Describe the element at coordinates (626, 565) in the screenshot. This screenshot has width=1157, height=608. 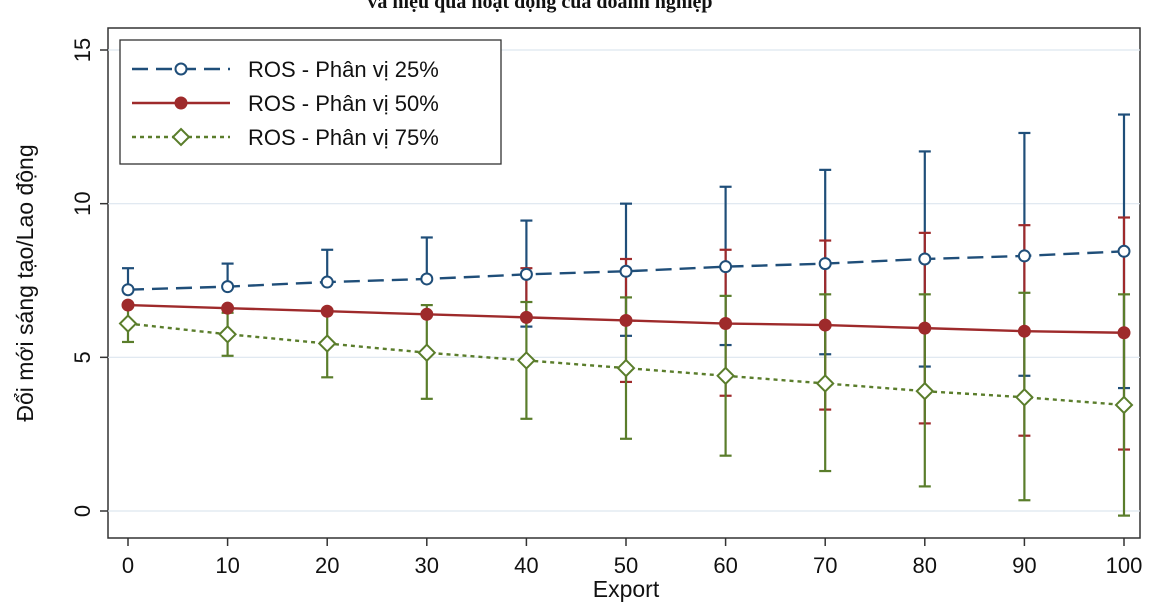
I see `x-tick-label: 50` at that location.